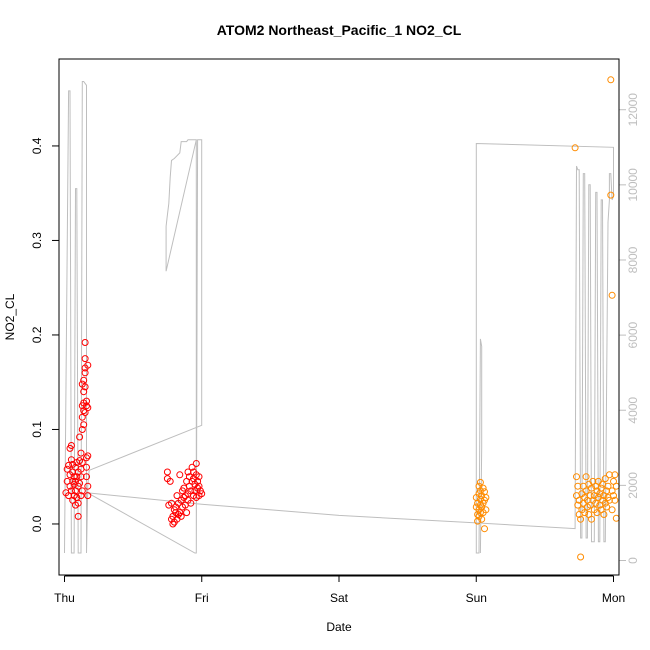 This screenshot has width=650, height=650. Describe the element at coordinates (10, 316) in the screenshot. I see `y-axis-label: NO2_CL` at that location.